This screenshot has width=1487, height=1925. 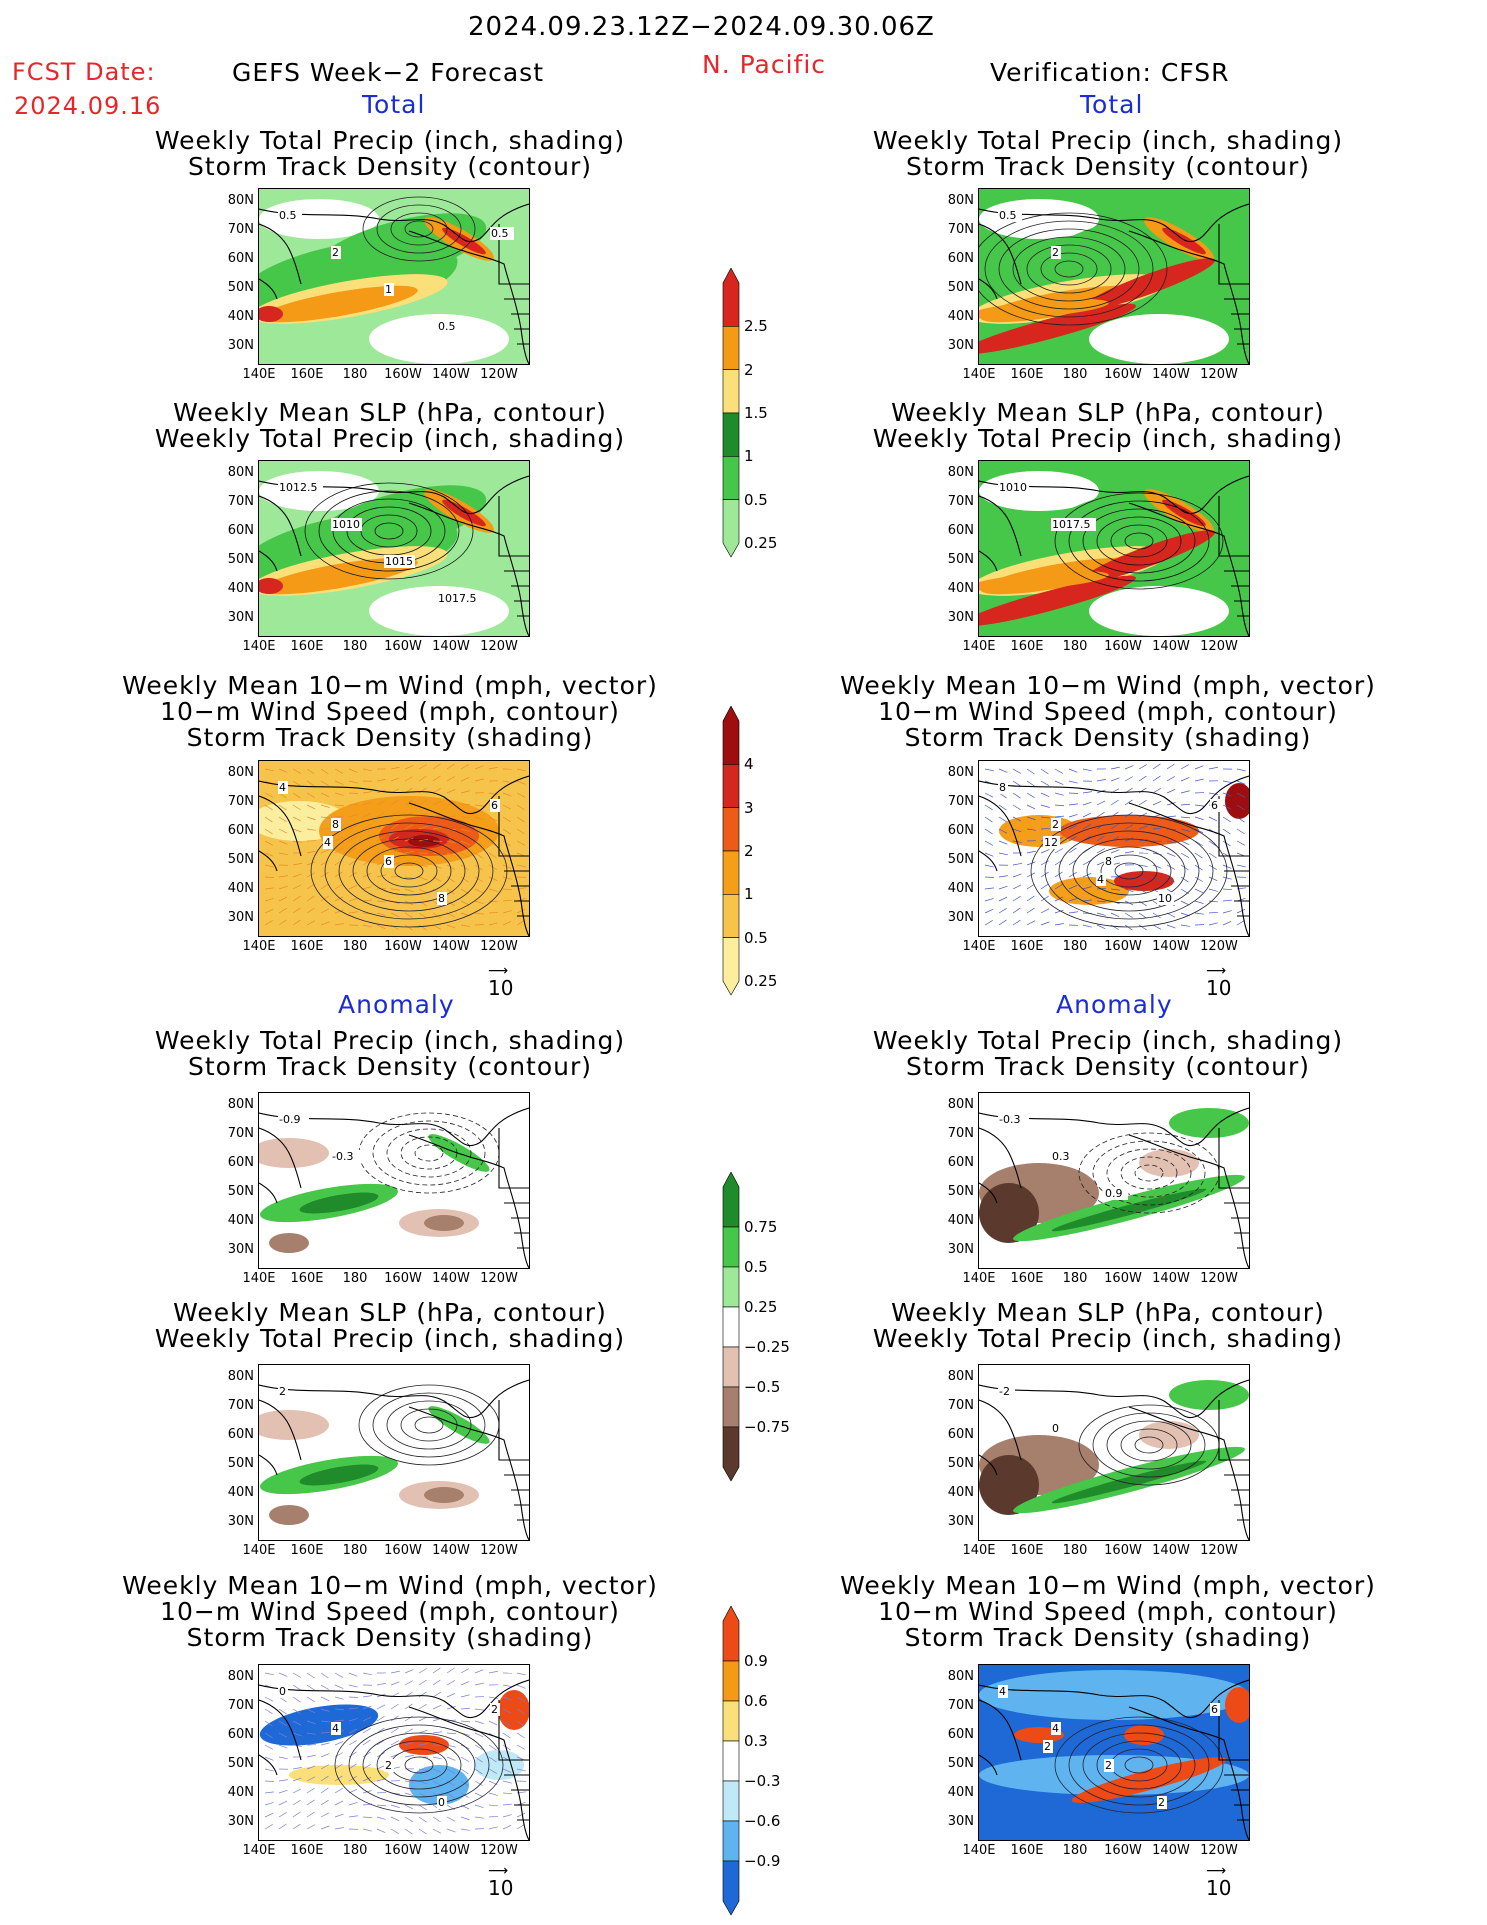 I want to click on map-precip-track-fcst: 0.5 2 1 0.5 0.5, so click(x=394, y=276).